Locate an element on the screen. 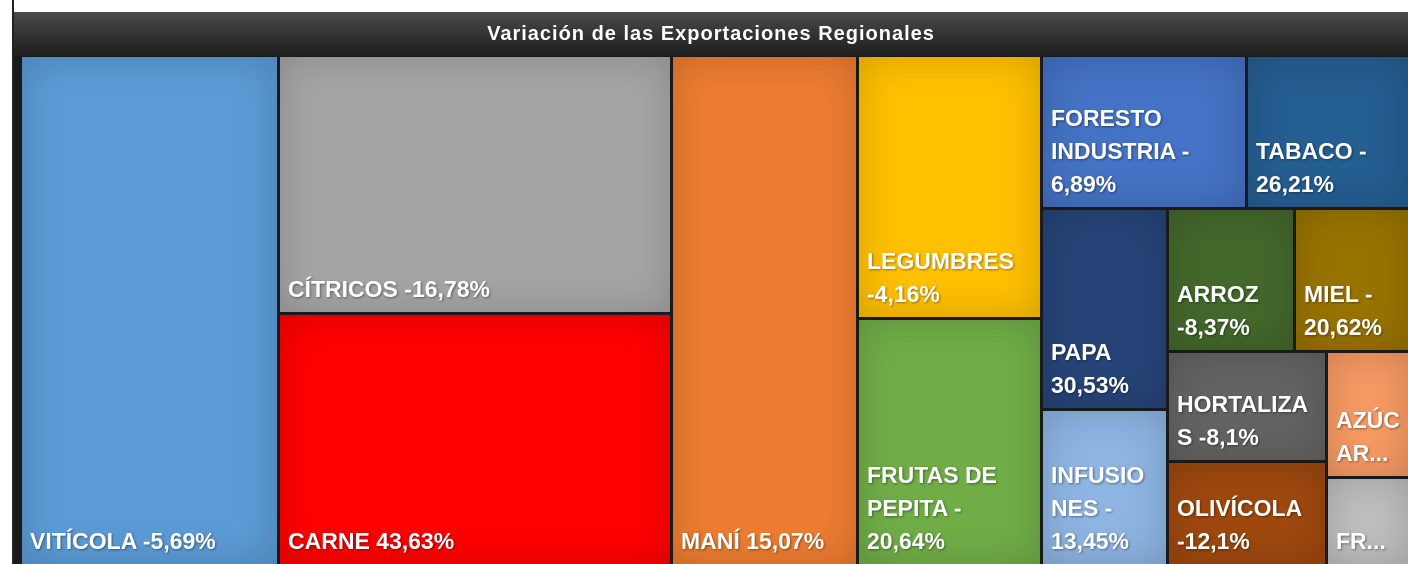 The height and width of the screenshot is (564, 1408). treemap-tile: FRUTAS DE PEPITA - 20,64% is located at coordinates (949, 442).